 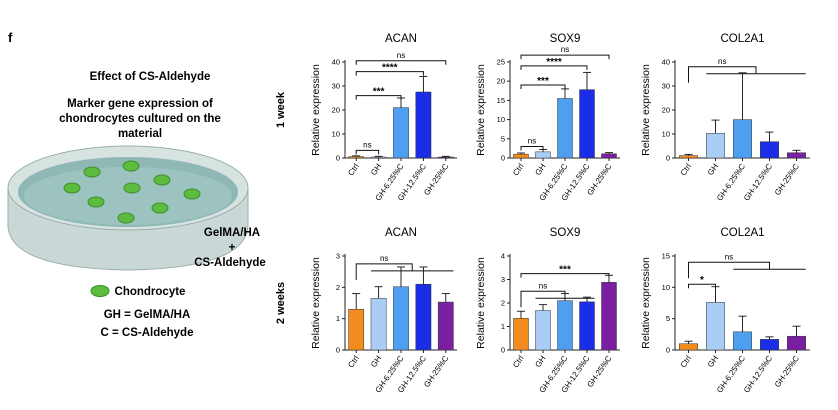 I want to click on material-label-2: +, so click(x=232, y=248).